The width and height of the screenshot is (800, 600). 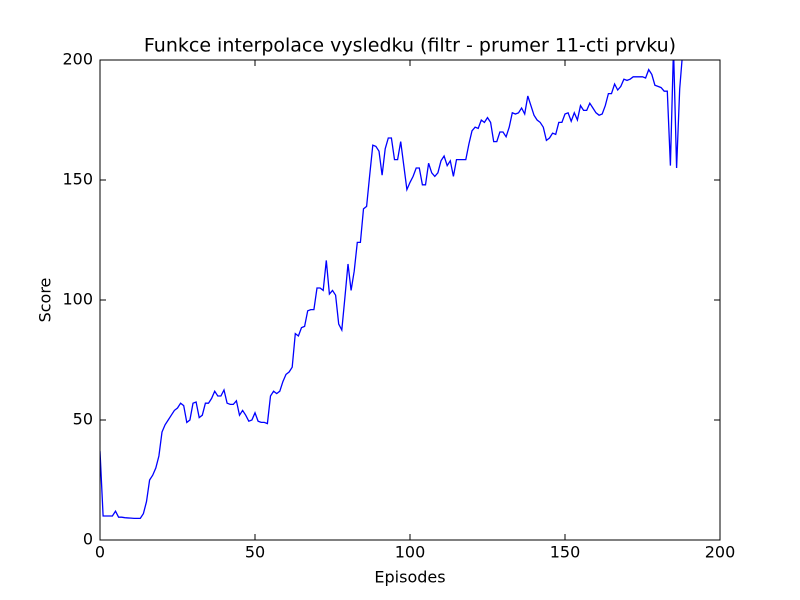 I want to click on x-tick-label: 200, so click(x=720, y=552).